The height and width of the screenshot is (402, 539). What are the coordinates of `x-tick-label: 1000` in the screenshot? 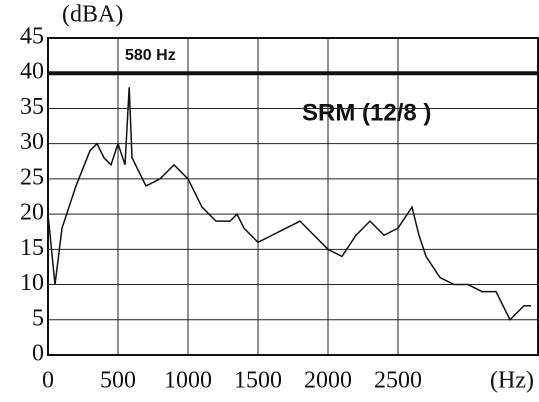 It's located at (188, 381).